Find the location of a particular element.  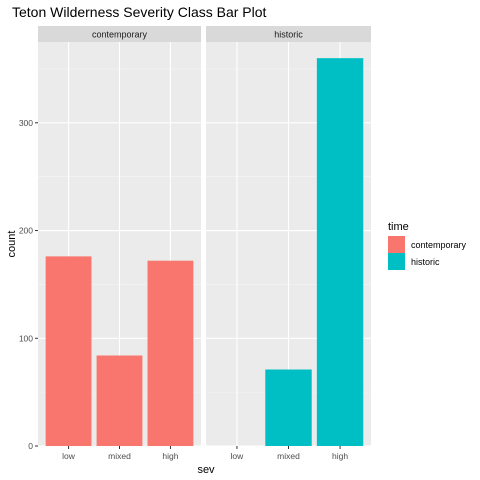

legend-label: historic is located at coordinates (425, 262).